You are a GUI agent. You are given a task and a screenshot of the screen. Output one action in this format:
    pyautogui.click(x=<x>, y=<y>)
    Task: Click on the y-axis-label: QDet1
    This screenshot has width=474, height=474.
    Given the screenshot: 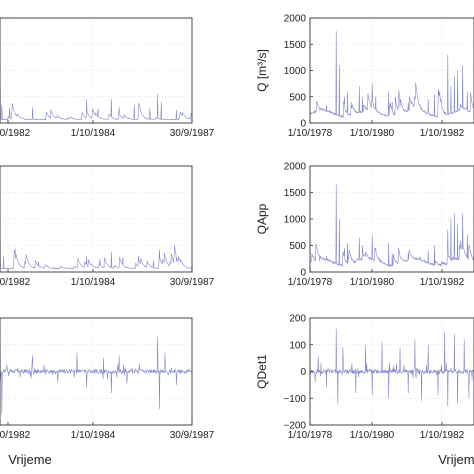 What is the action you would take?
    pyautogui.click(x=262, y=371)
    